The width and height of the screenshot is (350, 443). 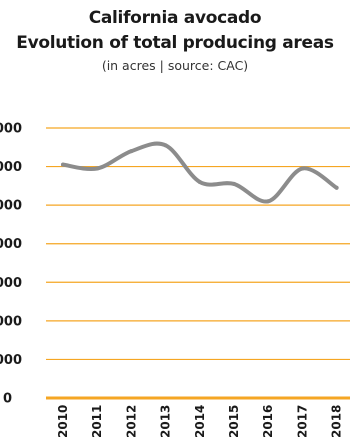 What do you see at coordinates (234, 183) in the screenshot?
I see `data-point-2015` at bounding box center [234, 183].